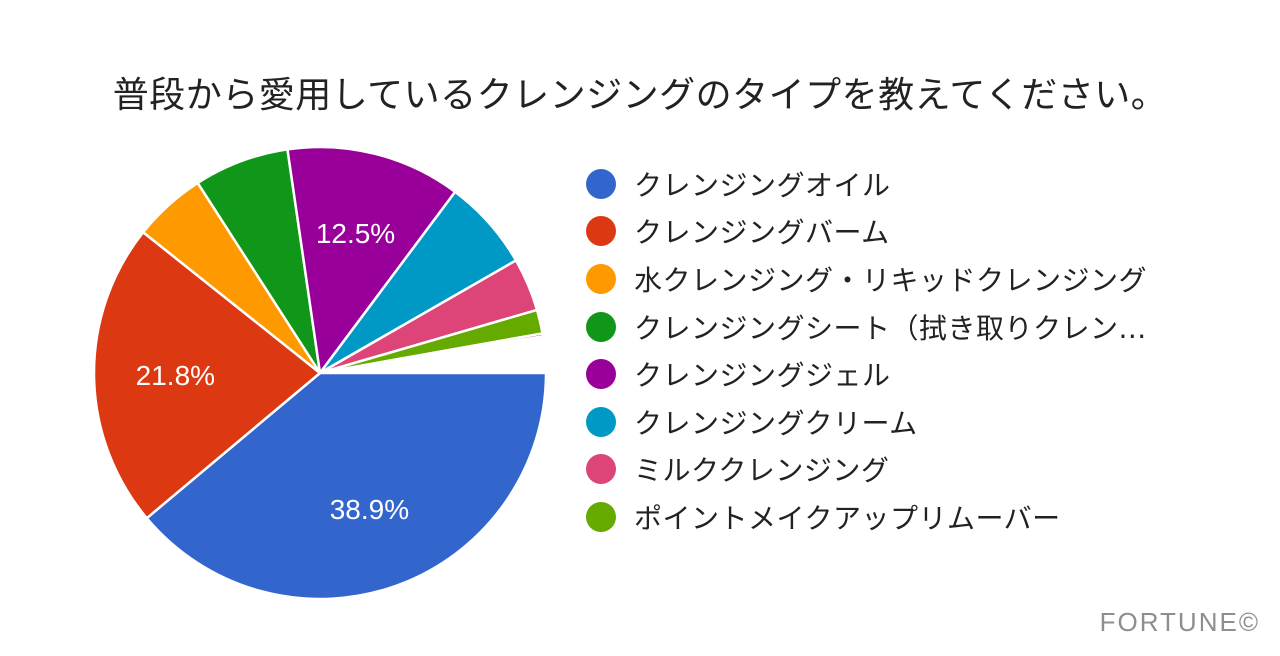  I want to click on slice-percent-label: 21.8%, so click(175, 375).